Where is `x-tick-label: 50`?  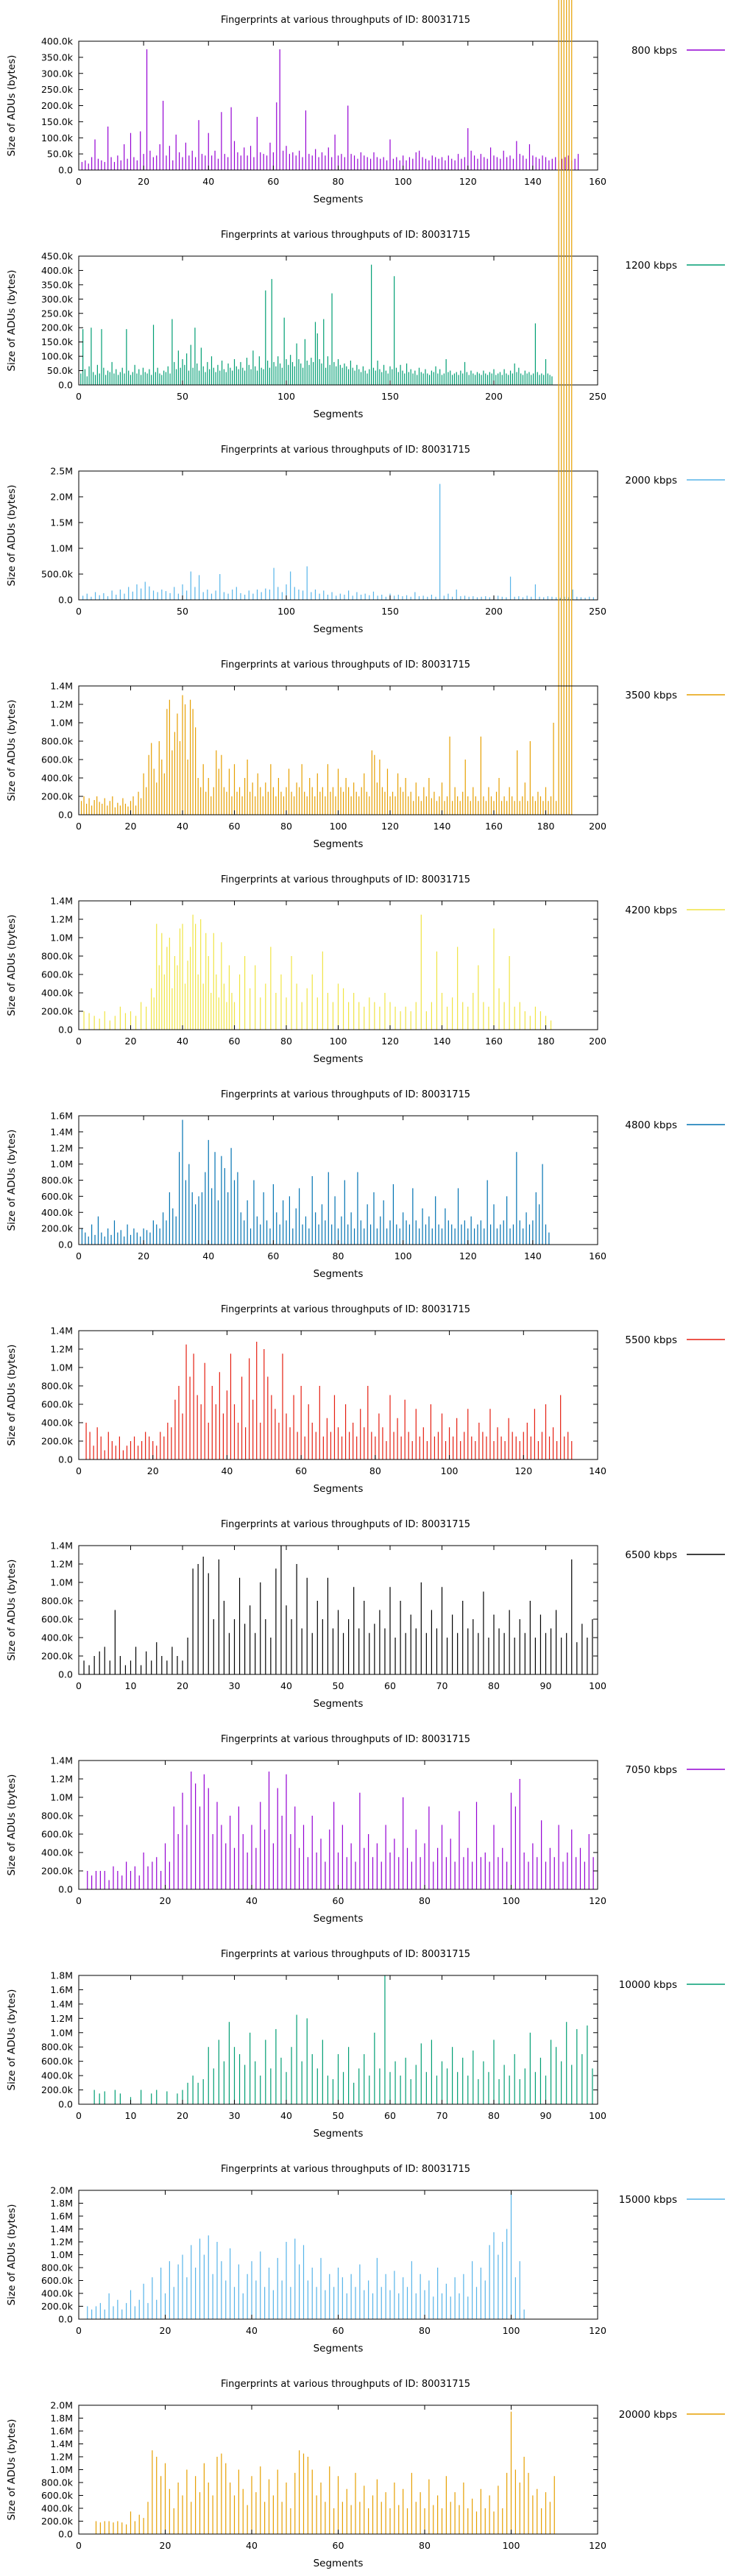
x-tick-label: 50 is located at coordinates (182, 396).